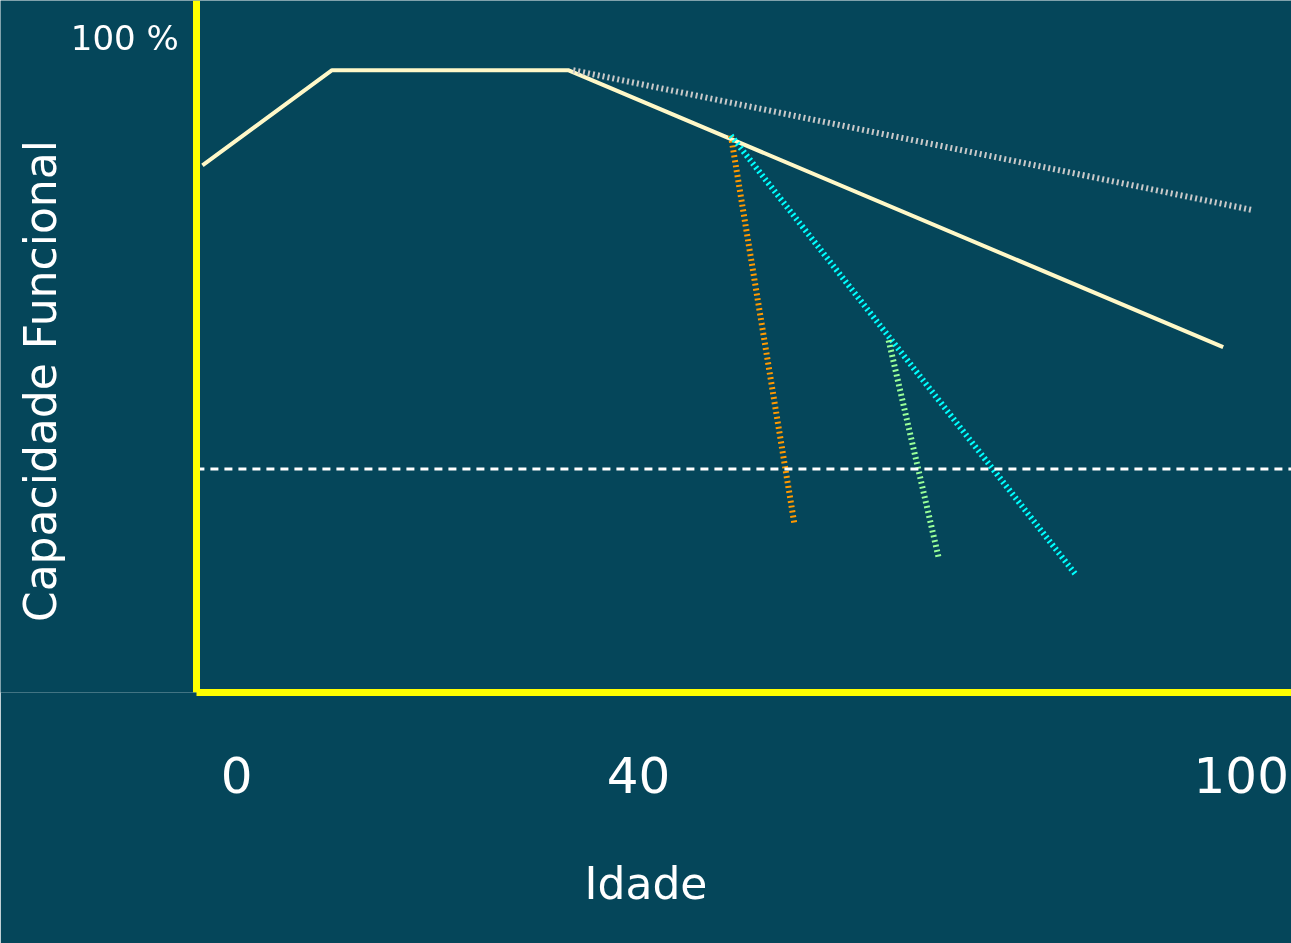 The height and width of the screenshot is (943, 1291). What do you see at coordinates (1241, 775) in the screenshot?
I see `x-tick-label: 100` at bounding box center [1241, 775].